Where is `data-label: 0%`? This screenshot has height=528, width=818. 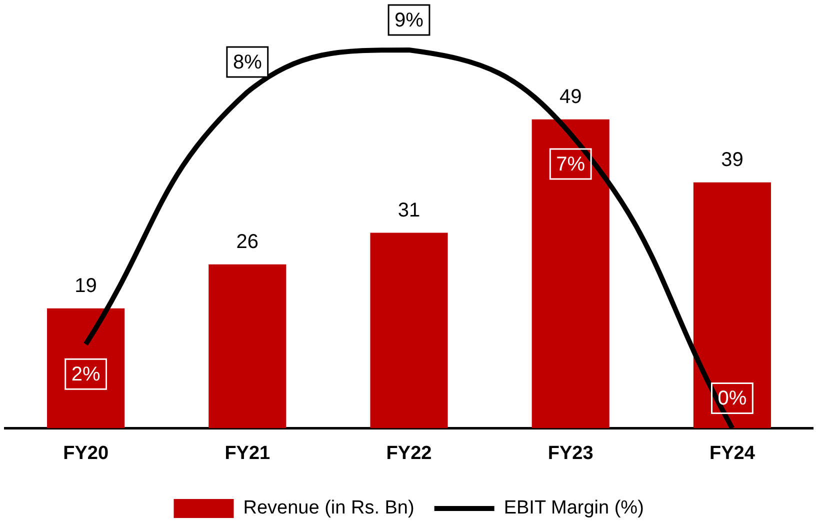 data-label: 0% is located at coordinates (732, 399).